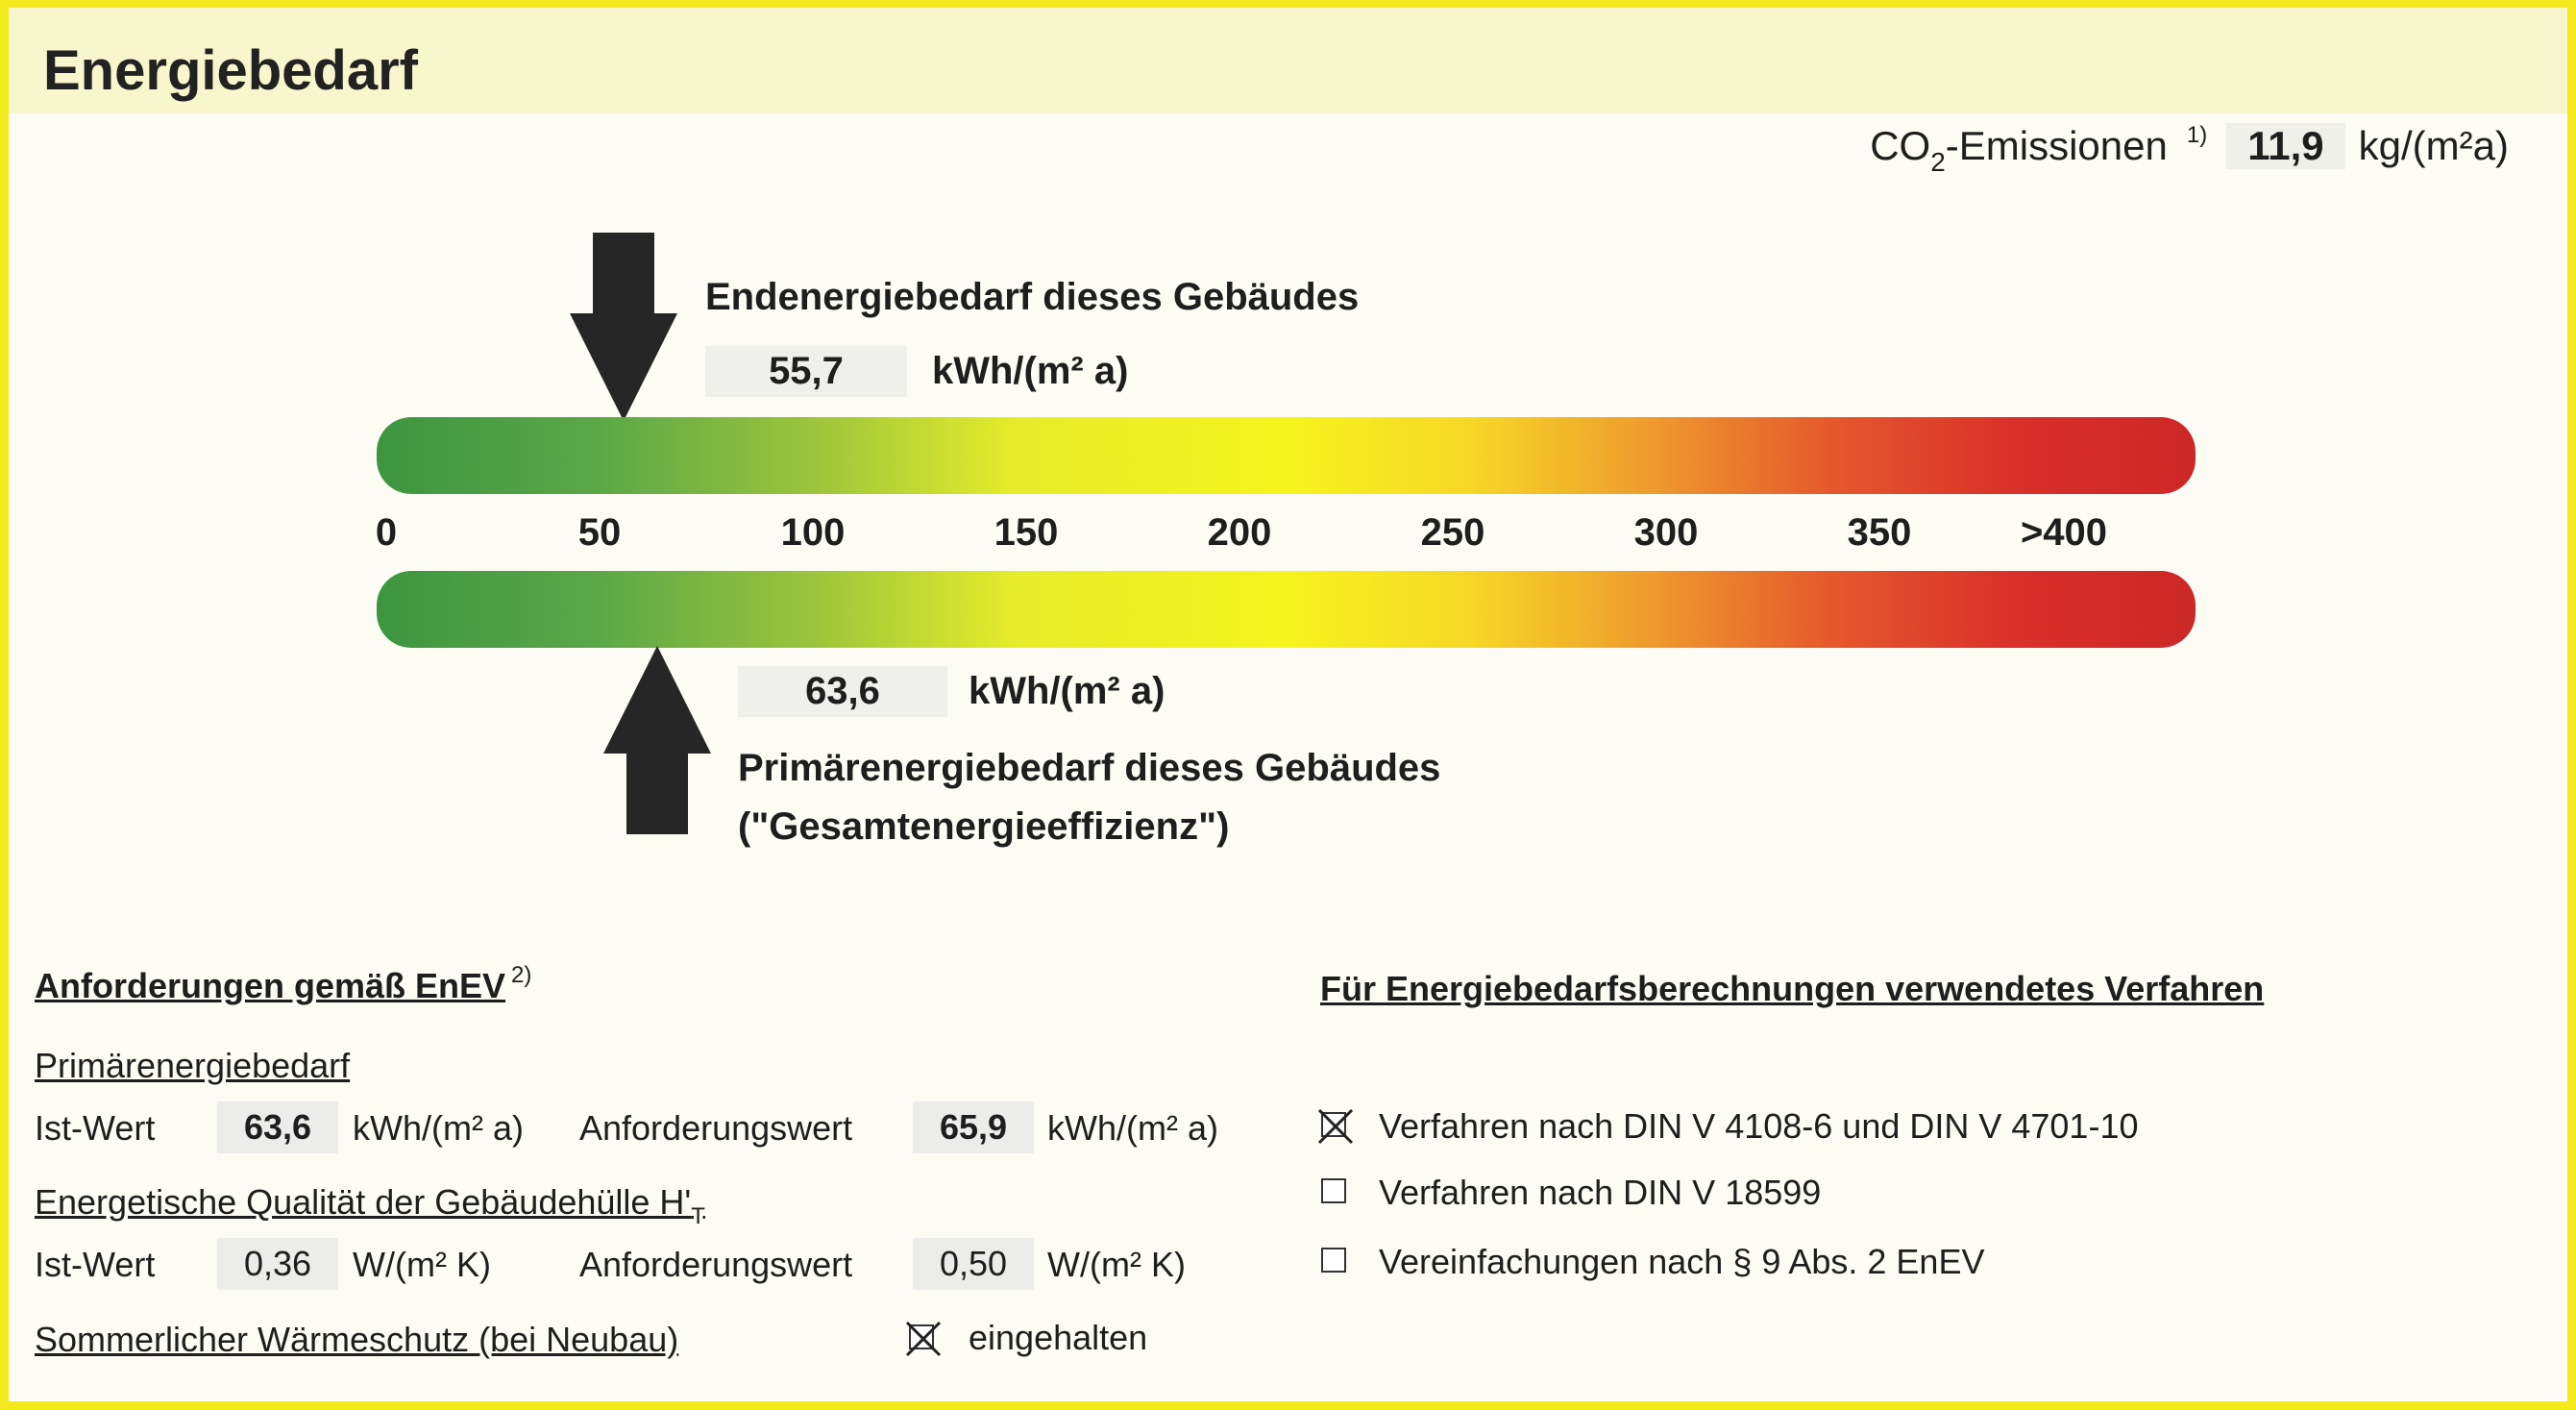  I want to click on sommer-label: eingehalten, so click(1058, 1337).